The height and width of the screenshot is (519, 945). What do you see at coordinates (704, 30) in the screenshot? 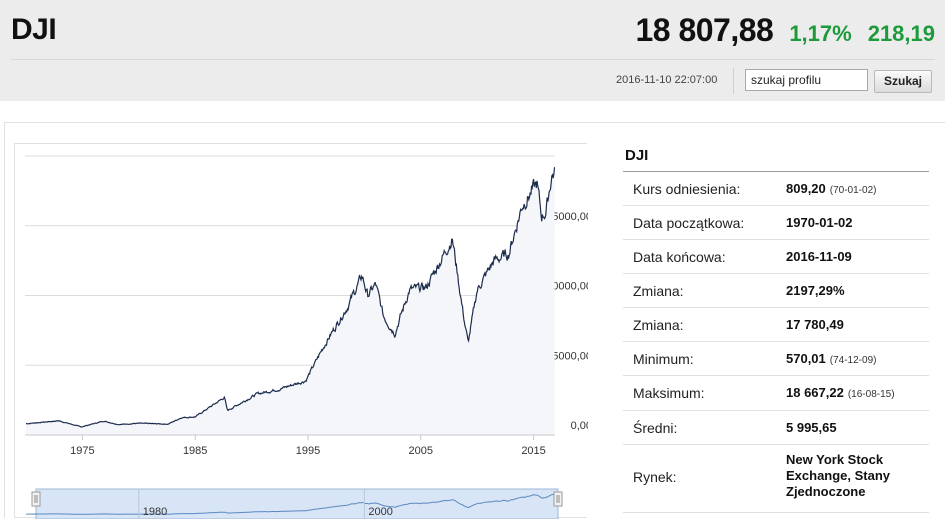
I see `last-price: 18 807,88` at bounding box center [704, 30].